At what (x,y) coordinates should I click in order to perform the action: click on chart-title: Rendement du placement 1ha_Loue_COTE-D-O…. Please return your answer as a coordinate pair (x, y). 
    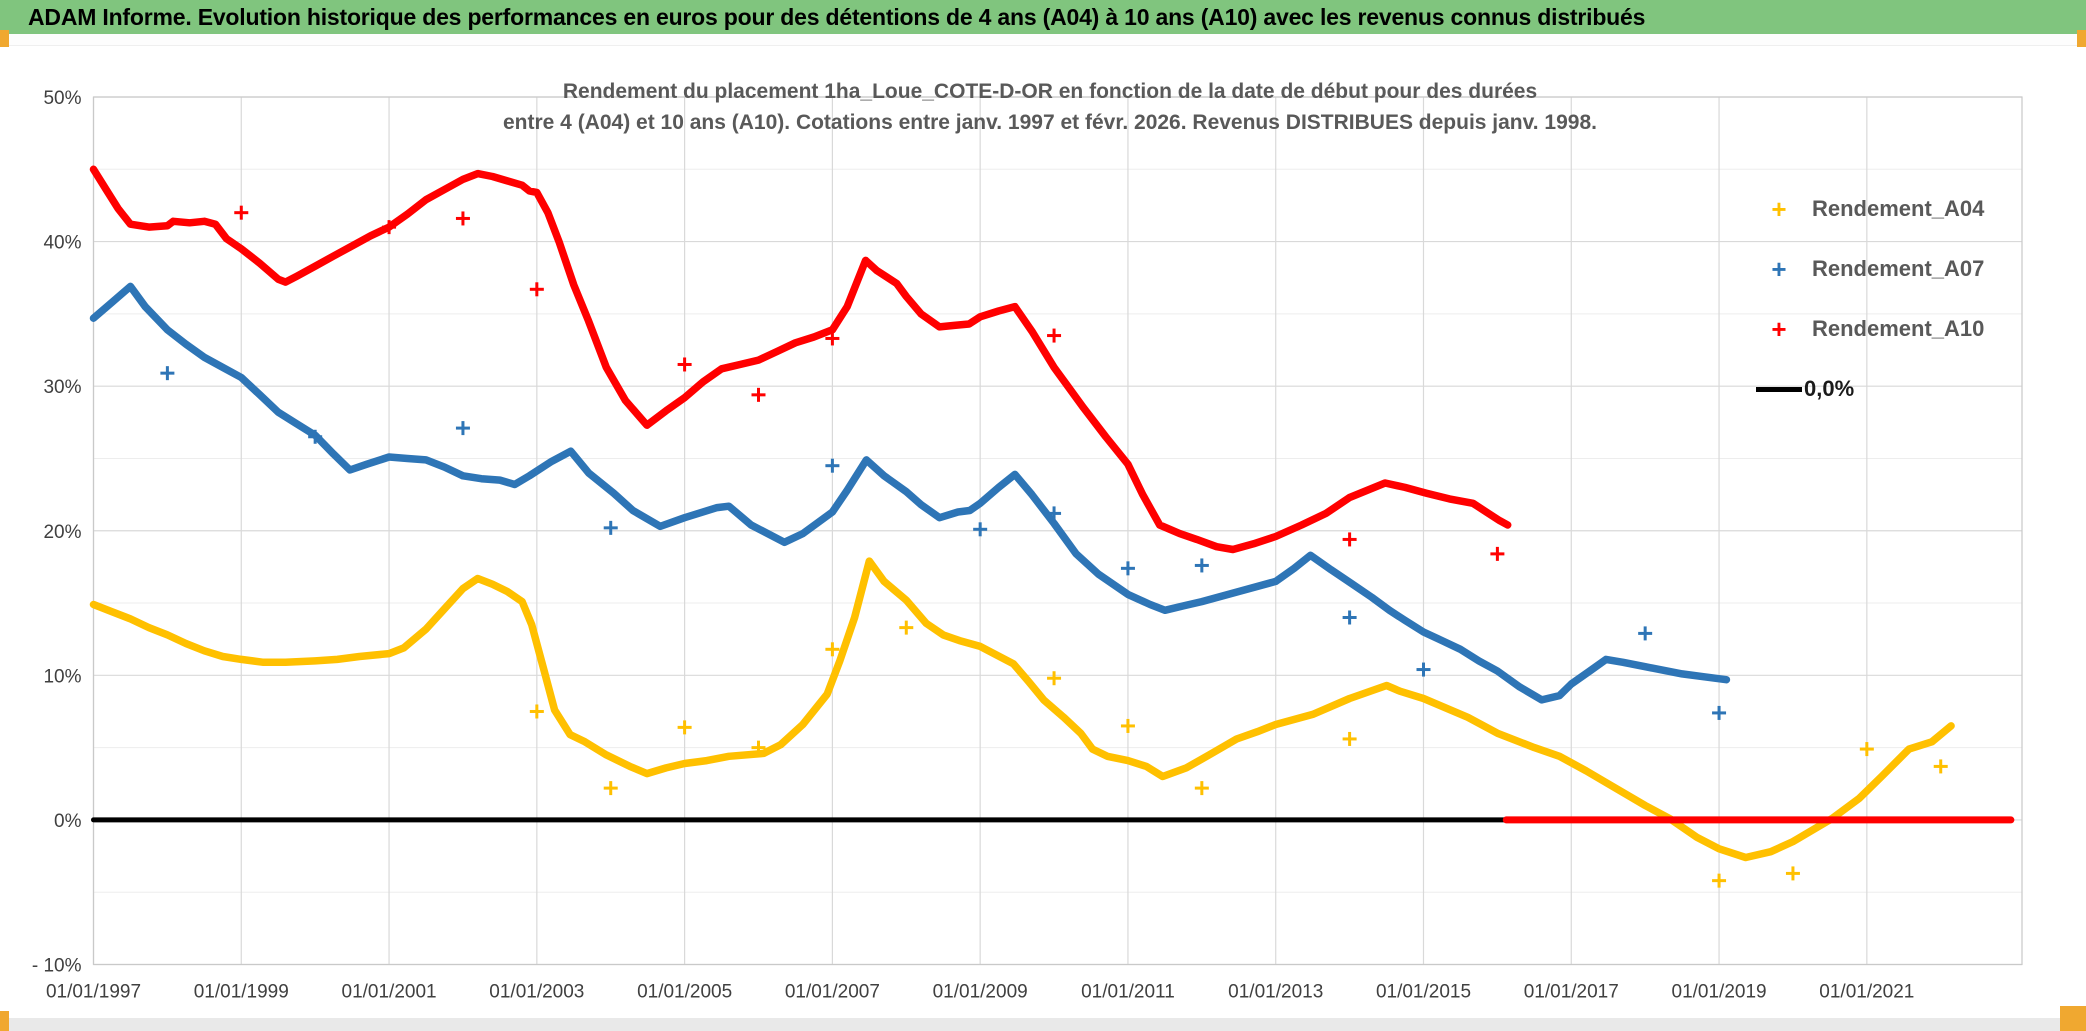
    Looking at the image, I should click on (1050, 107).